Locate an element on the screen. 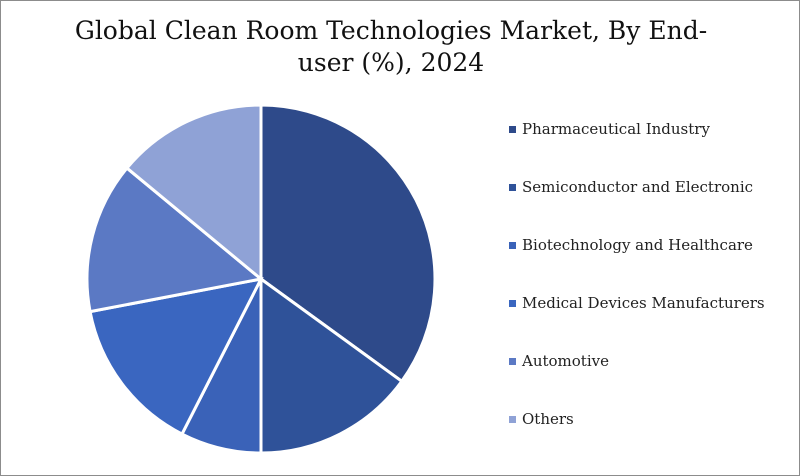 The width and height of the screenshot is (800, 476). pie-slice-automotive is located at coordinates (175, 239).